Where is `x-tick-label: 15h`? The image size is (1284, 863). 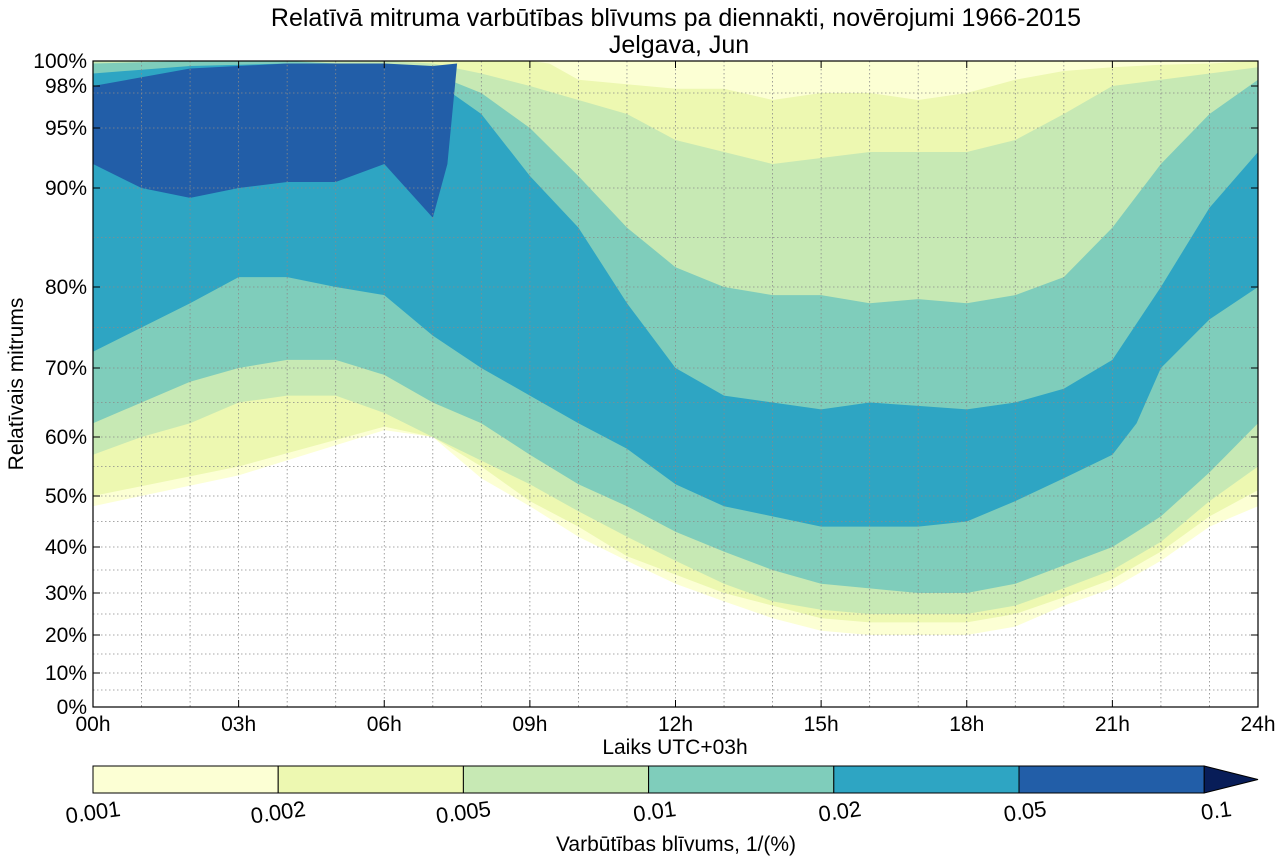 x-tick-label: 15h is located at coordinates (821, 724).